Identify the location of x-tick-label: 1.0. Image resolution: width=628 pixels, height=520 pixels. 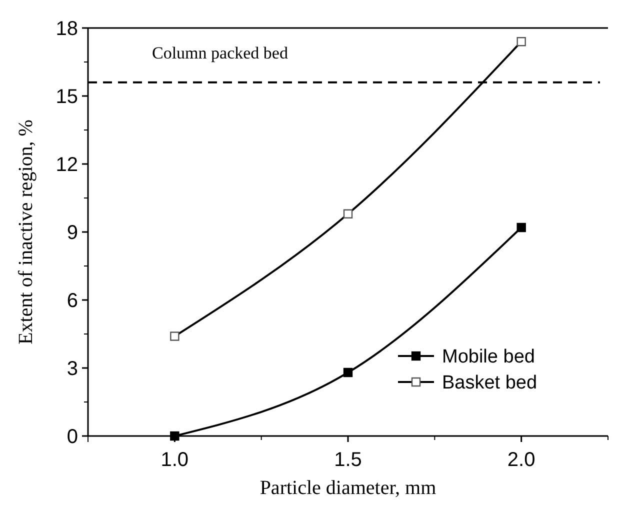
(174, 460).